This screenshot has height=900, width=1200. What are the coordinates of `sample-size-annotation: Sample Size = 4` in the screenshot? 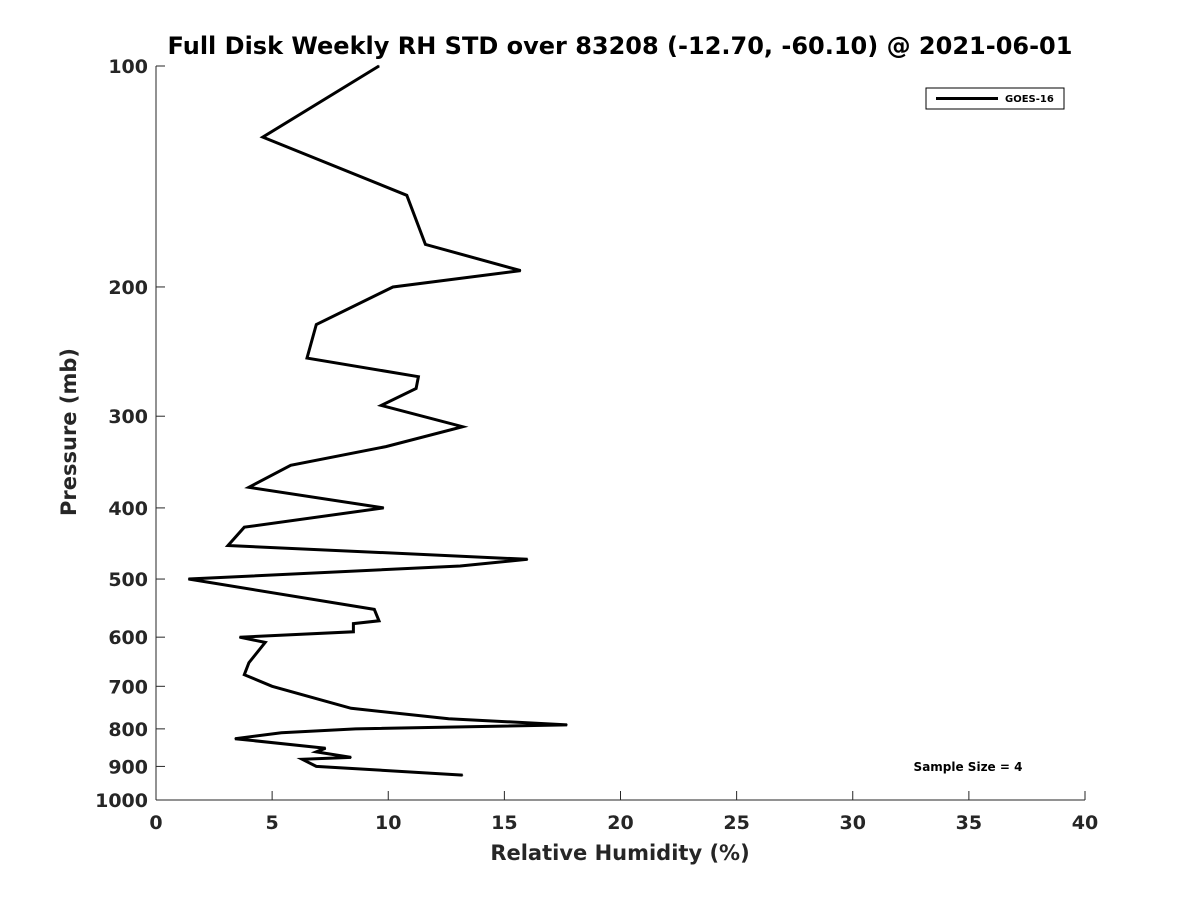 It's located at (968, 767).